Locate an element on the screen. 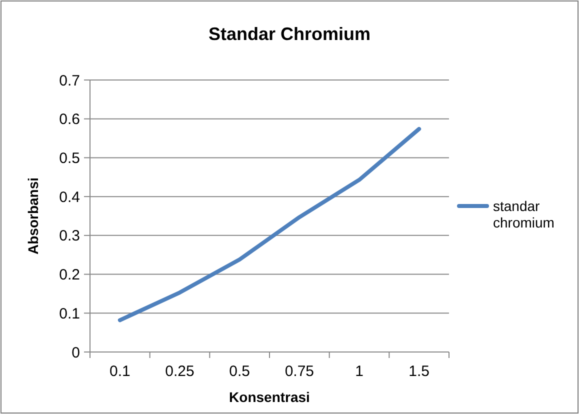 The image size is (579, 414). y-tick-label: 0.3 is located at coordinates (69, 236).